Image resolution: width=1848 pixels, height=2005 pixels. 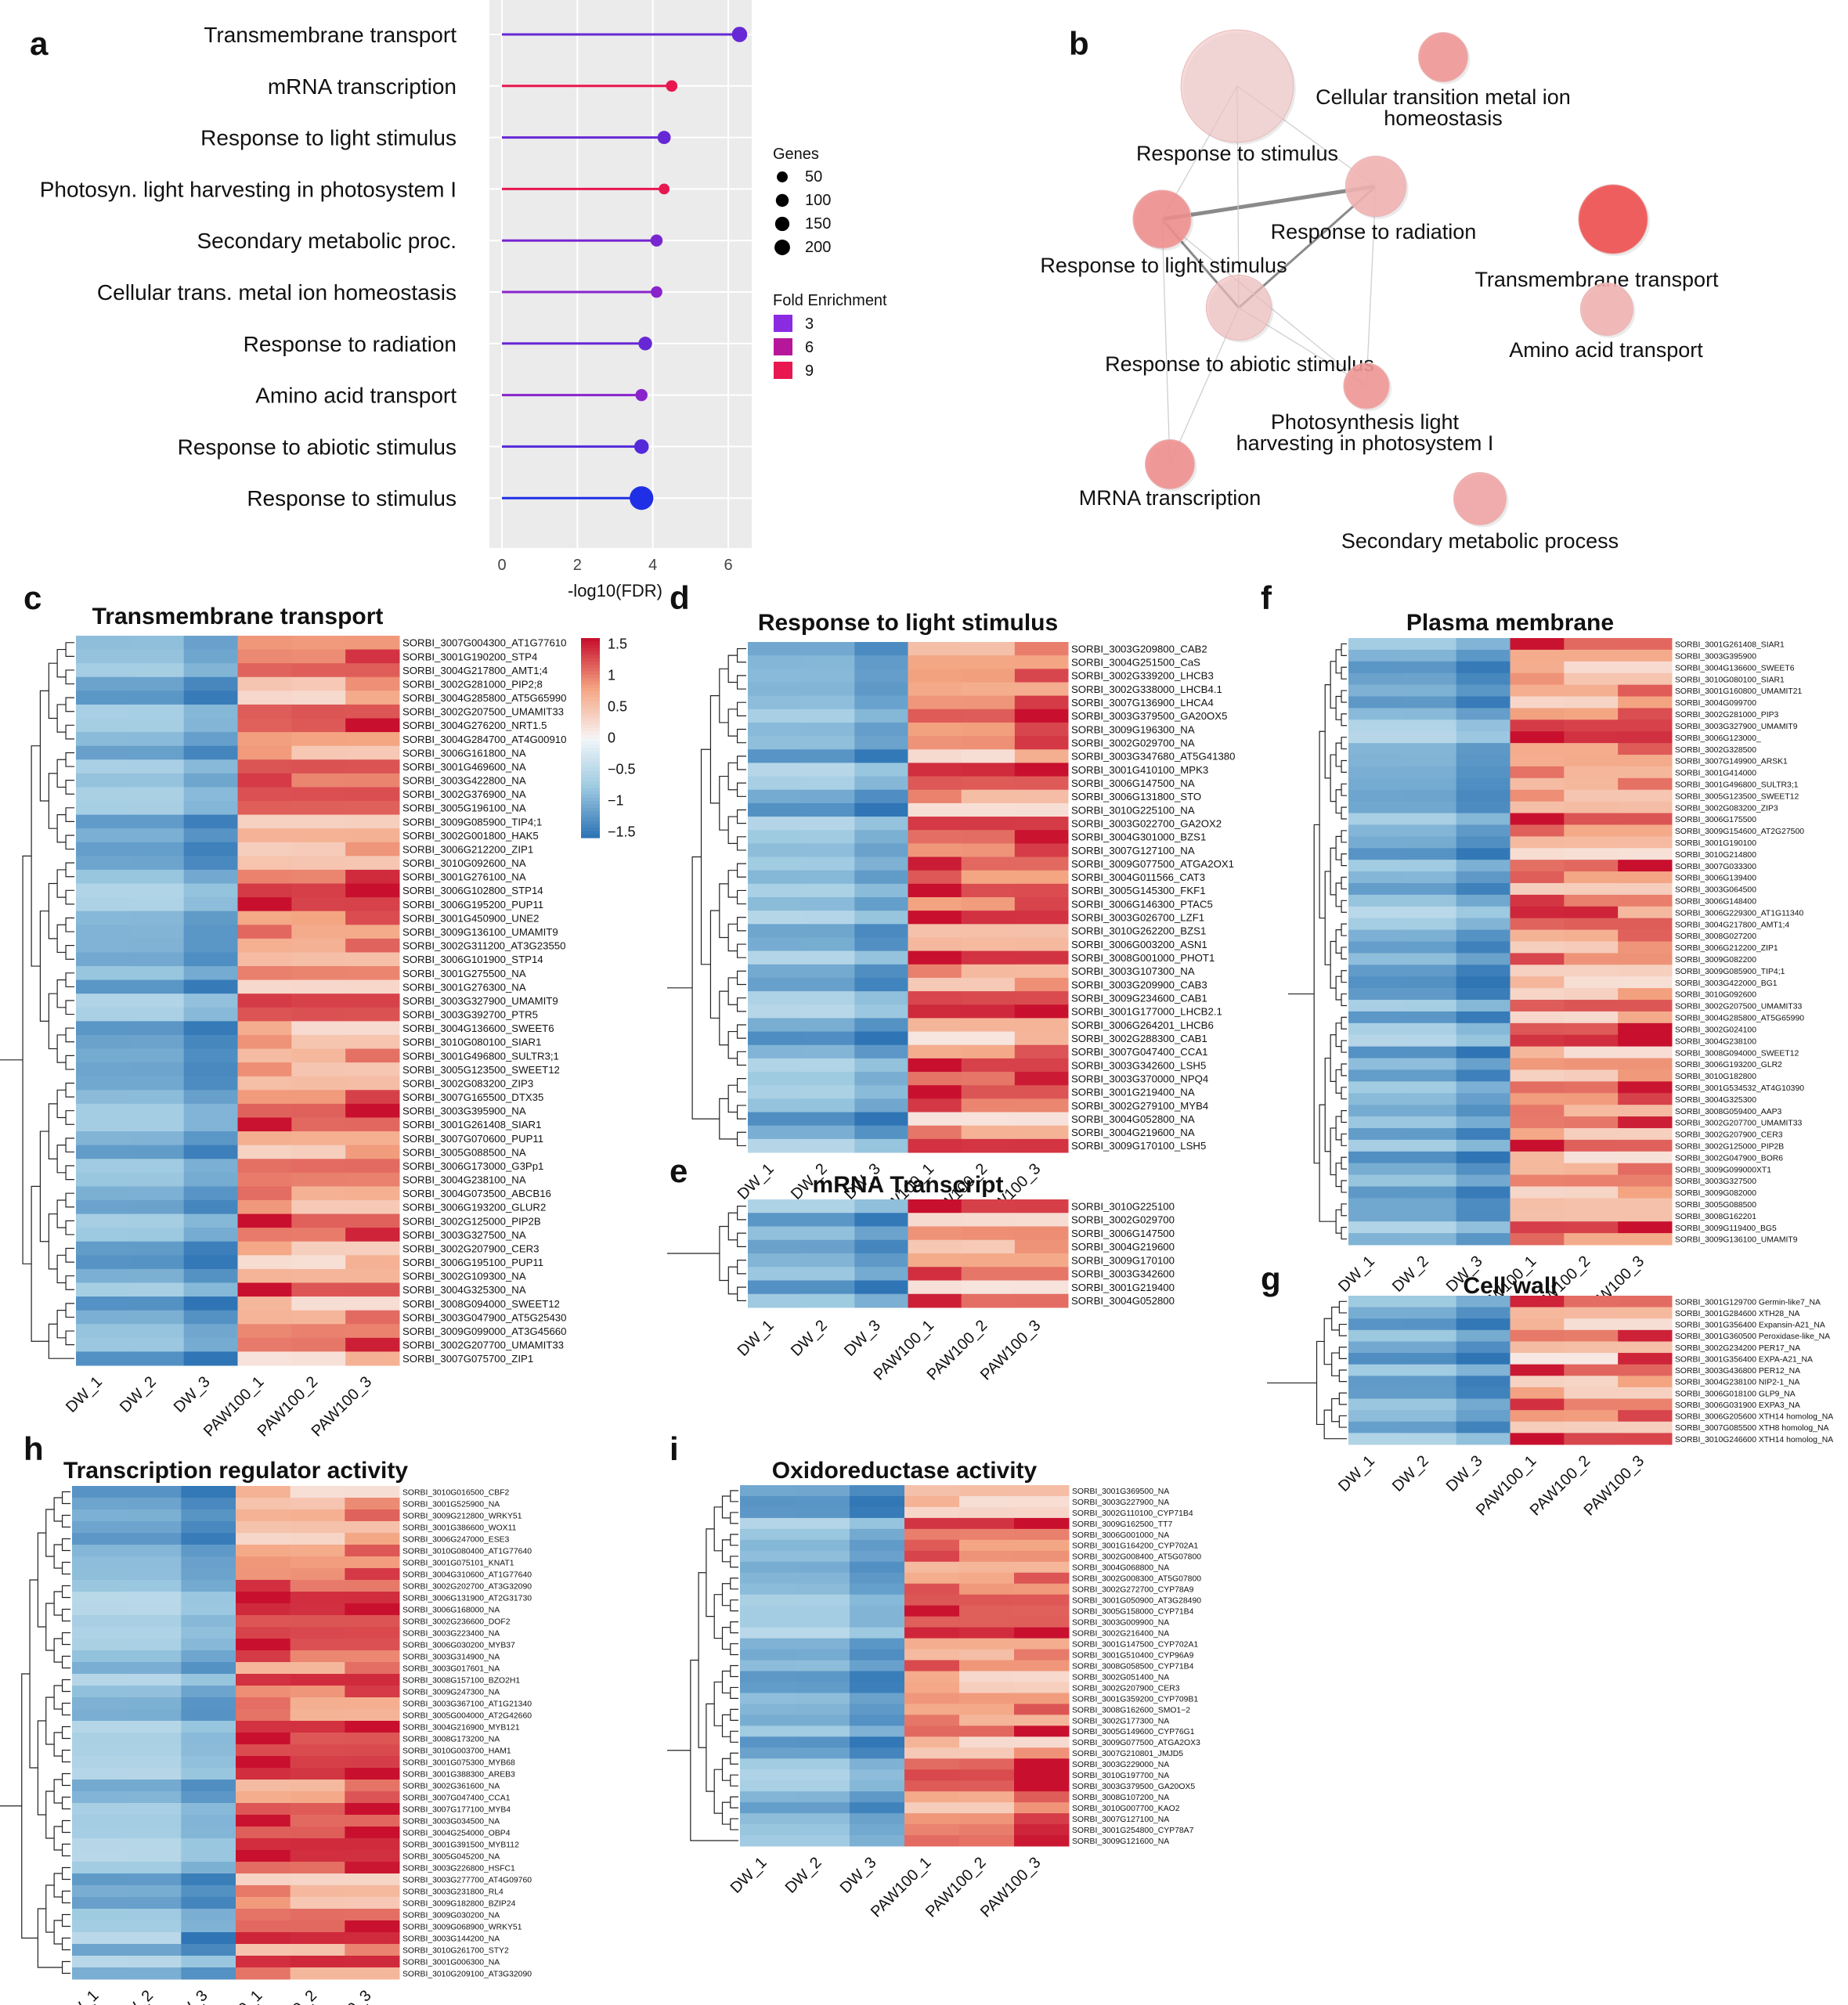 What do you see at coordinates (1120, 1568) in the screenshot?
I see `heatmap-row-label: SORBI_3004G068800_NA` at bounding box center [1120, 1568].